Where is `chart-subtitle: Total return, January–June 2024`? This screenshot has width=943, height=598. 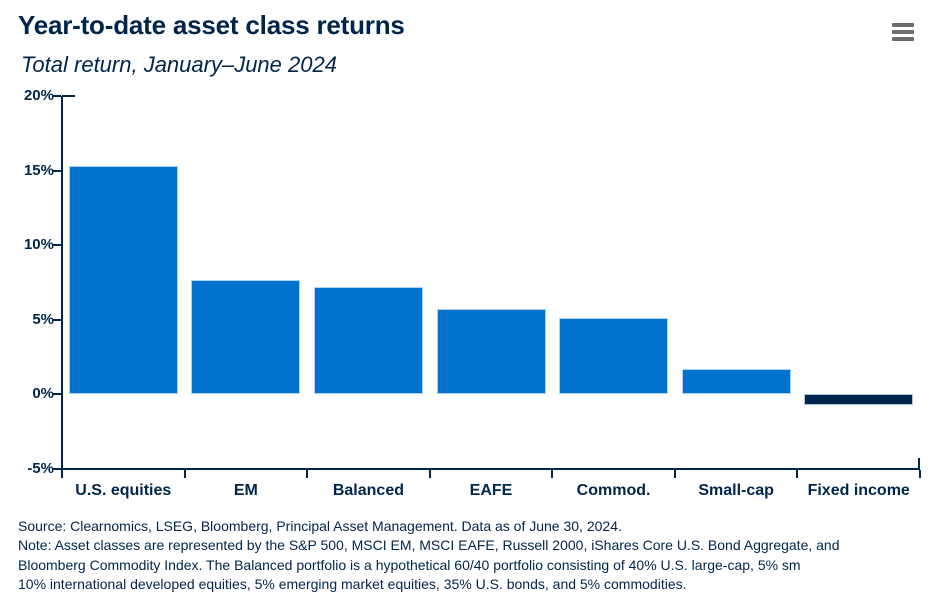
chart-subtitle: Total return, January–June 2024 is located at coordinates (179, 64).